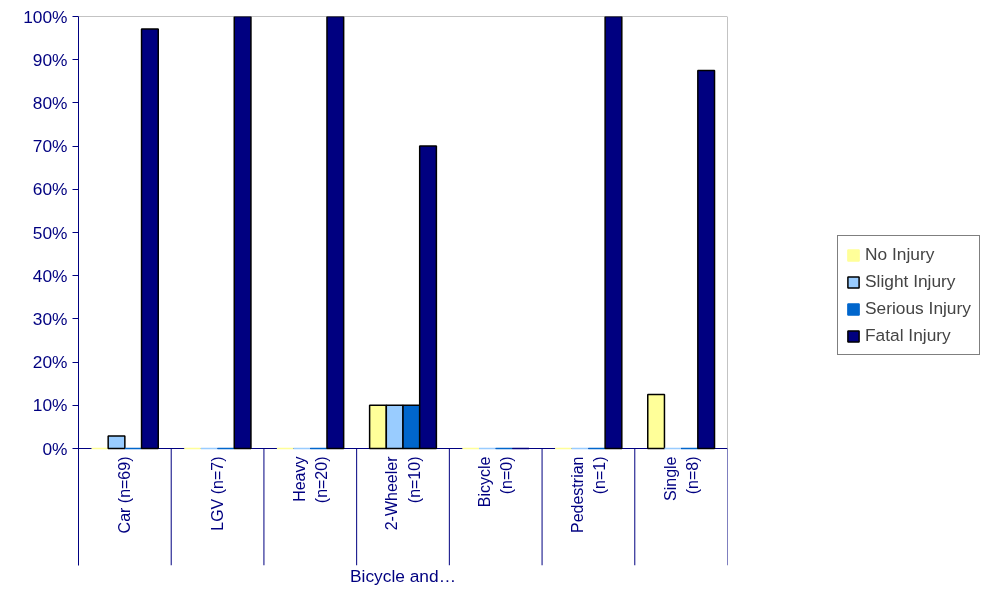 The width and height of the screenshot is (1007, 598). Describe the element at coordinates (918, 308) in the screenshot. I see `legend-label: Serious Injury` at that location.